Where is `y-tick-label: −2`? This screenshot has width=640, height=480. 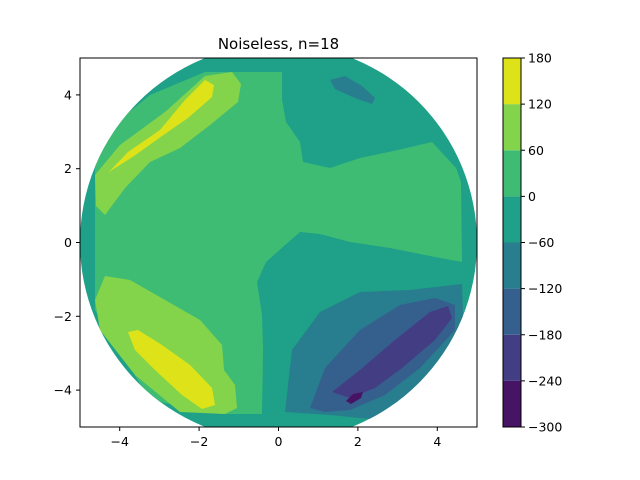 y-tick-label: −2 is located at coordinates (63, 316).